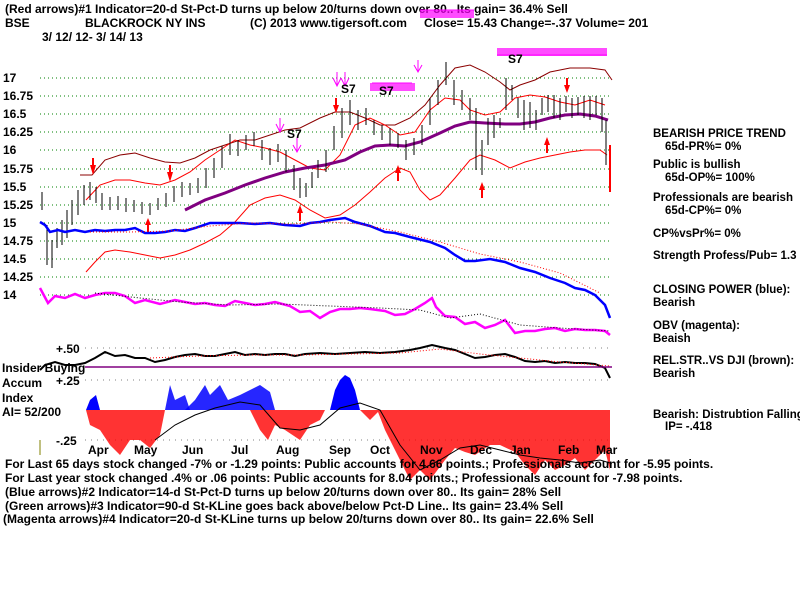  Describe the element at coordinates (536, 23) in the screenshot. I see `quote-summary: Close= 15.43 Change=-.37 Volume= 201` at that location.